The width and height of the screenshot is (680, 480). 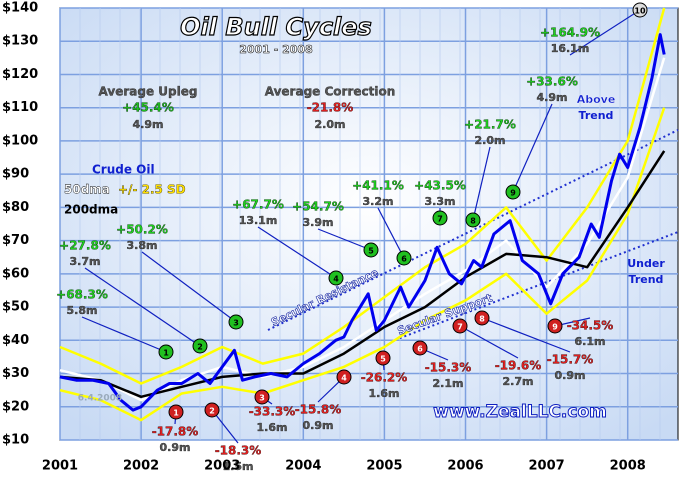 I want to click on annotation: +43.5%, so click(x=440, y=186).